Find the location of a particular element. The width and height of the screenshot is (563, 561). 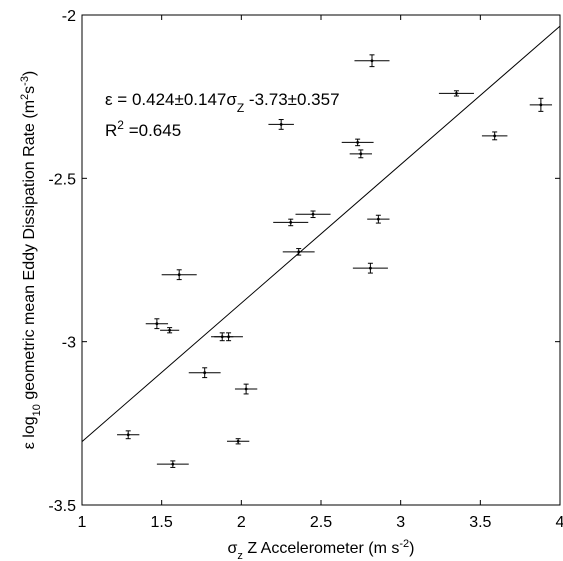

label-text: Z Accelerometer (m s is located at coordinates (321, 548).